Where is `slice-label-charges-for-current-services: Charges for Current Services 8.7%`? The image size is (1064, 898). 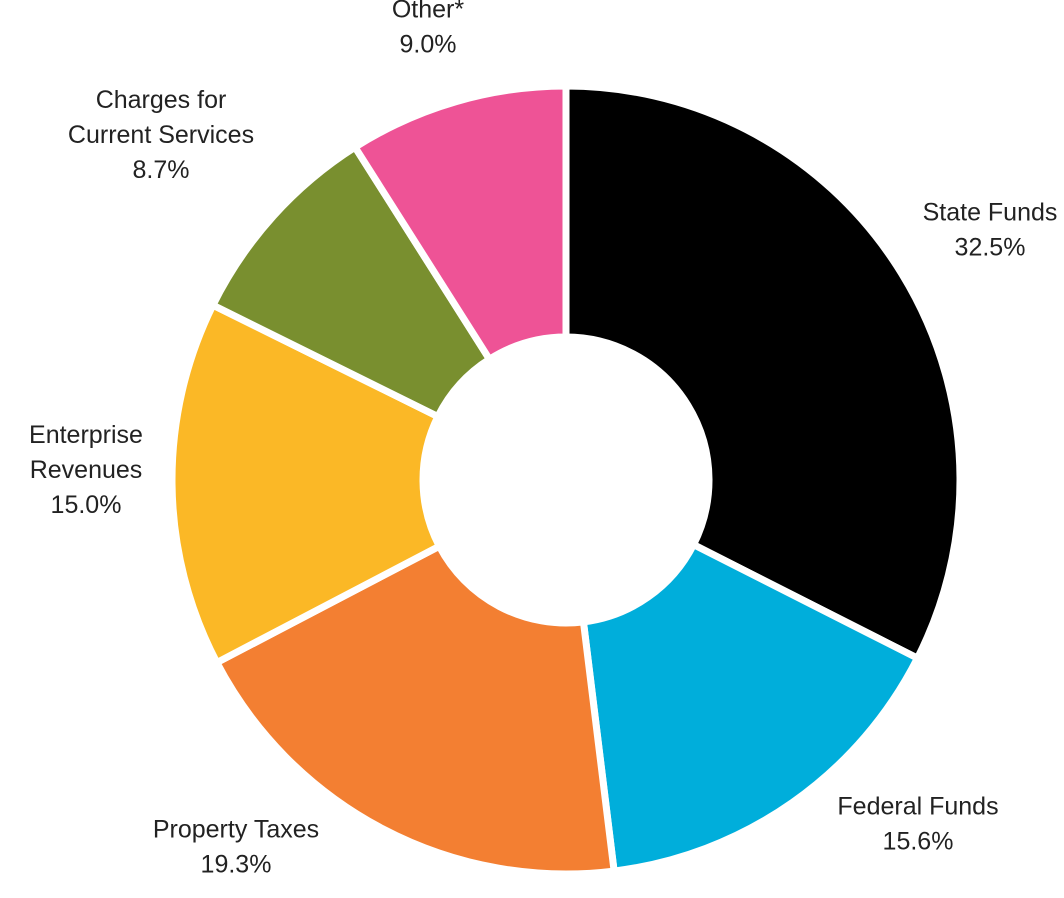
slice-label-charges-for-current-services: Charges for Current Services 8.7% is located at coordinates (161, 135).